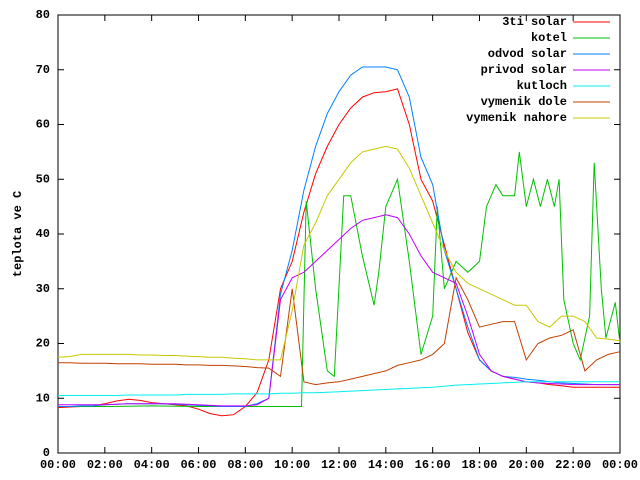  I want to click on y-tick-label: 10, so click(43, 398).